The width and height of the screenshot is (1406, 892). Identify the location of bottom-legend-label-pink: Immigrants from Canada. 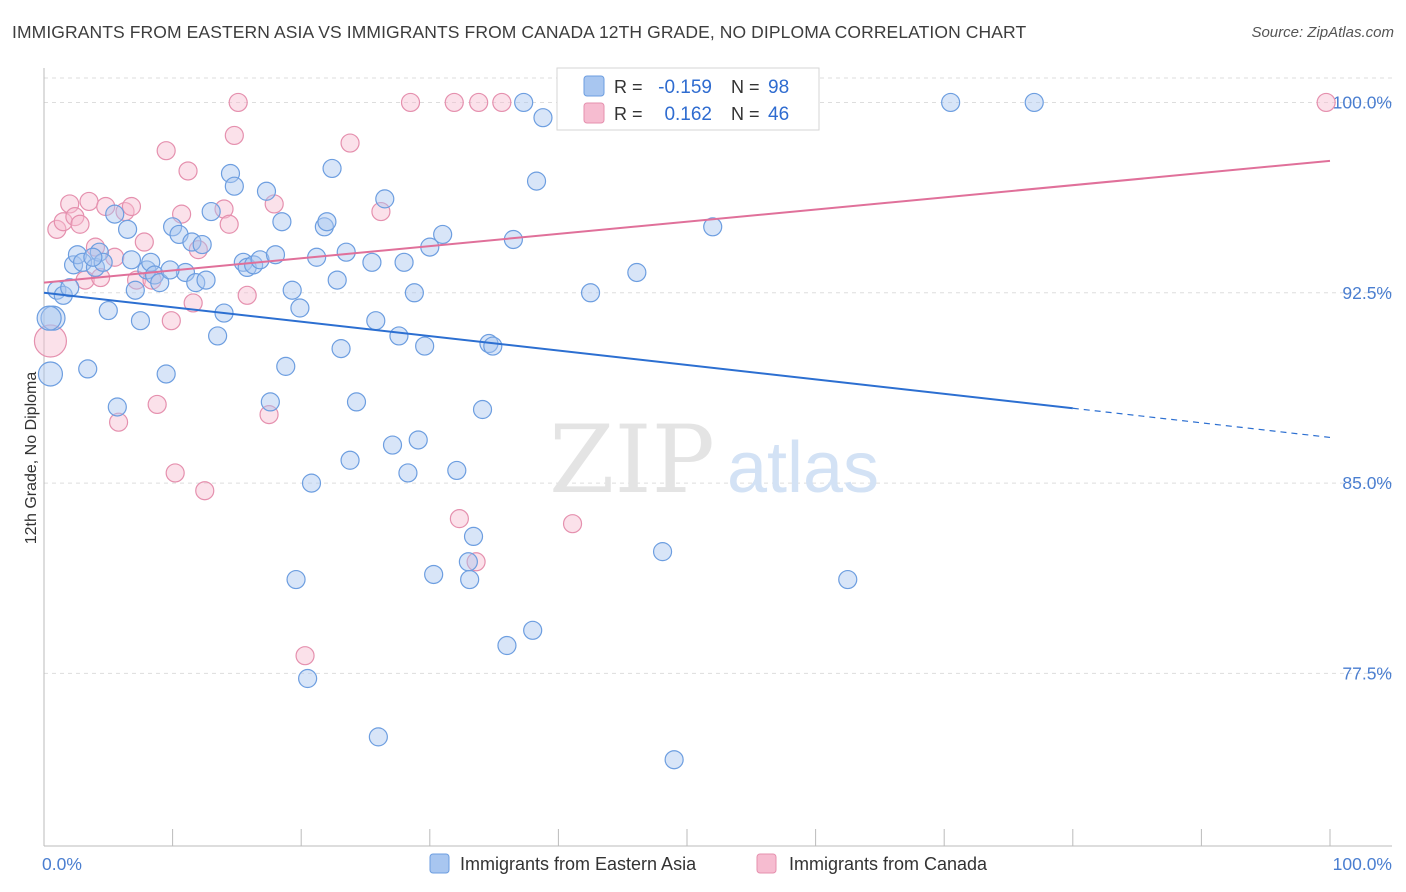
(888, 864).